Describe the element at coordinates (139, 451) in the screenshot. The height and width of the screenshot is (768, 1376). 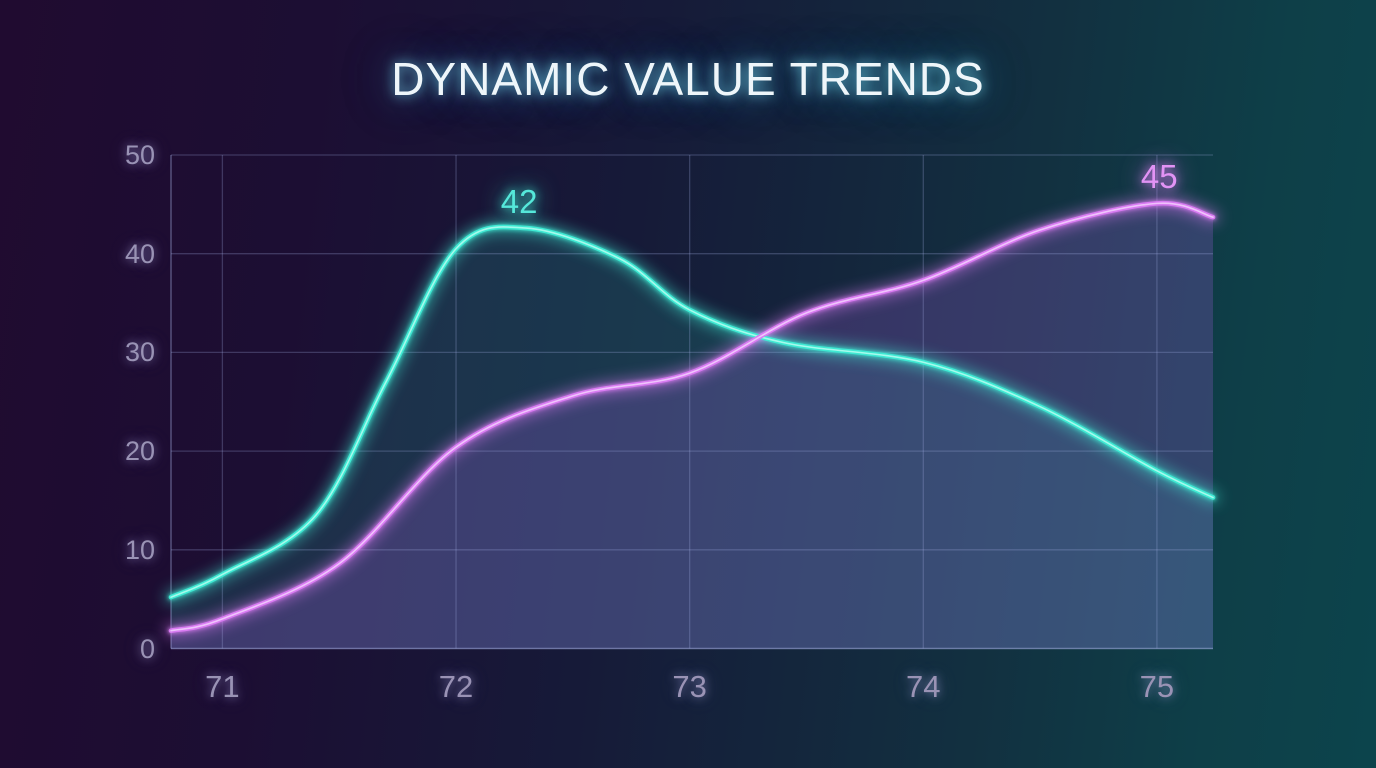
I see `y-tick-label: 20` at that location.